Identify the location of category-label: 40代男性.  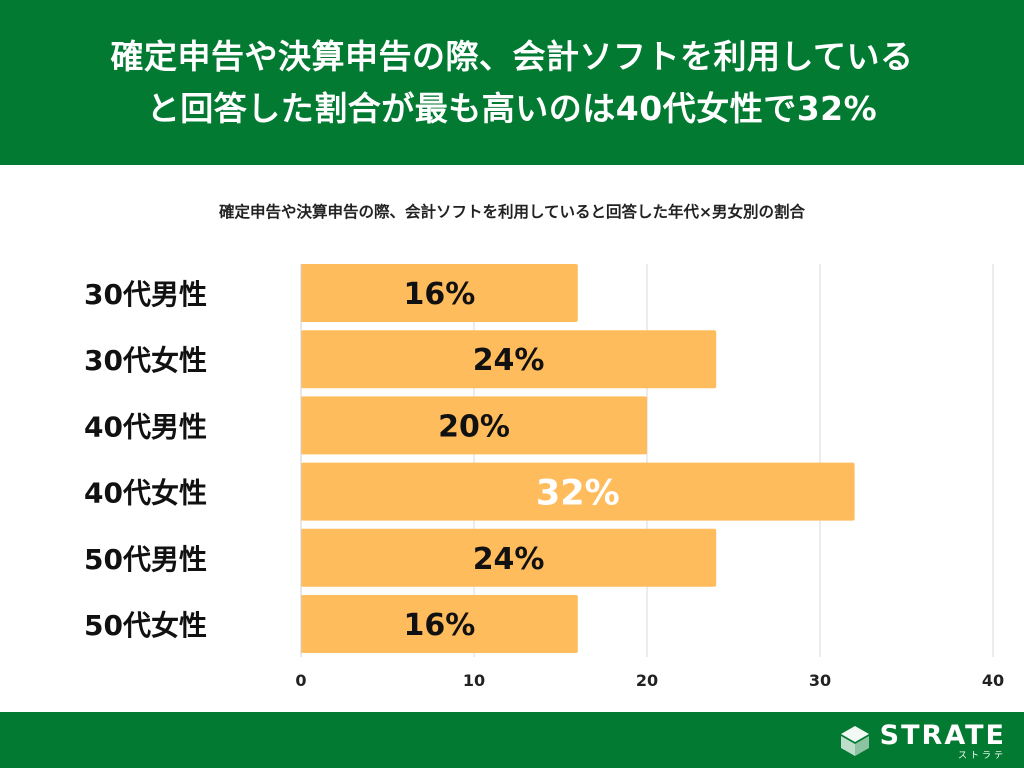
(145, 426).